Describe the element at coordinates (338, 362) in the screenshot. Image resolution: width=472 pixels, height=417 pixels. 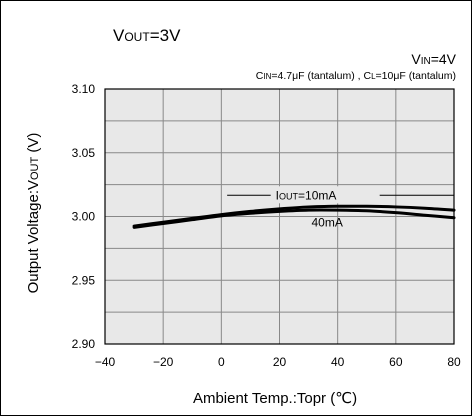
I see `x-tick-label: 40` at that location.